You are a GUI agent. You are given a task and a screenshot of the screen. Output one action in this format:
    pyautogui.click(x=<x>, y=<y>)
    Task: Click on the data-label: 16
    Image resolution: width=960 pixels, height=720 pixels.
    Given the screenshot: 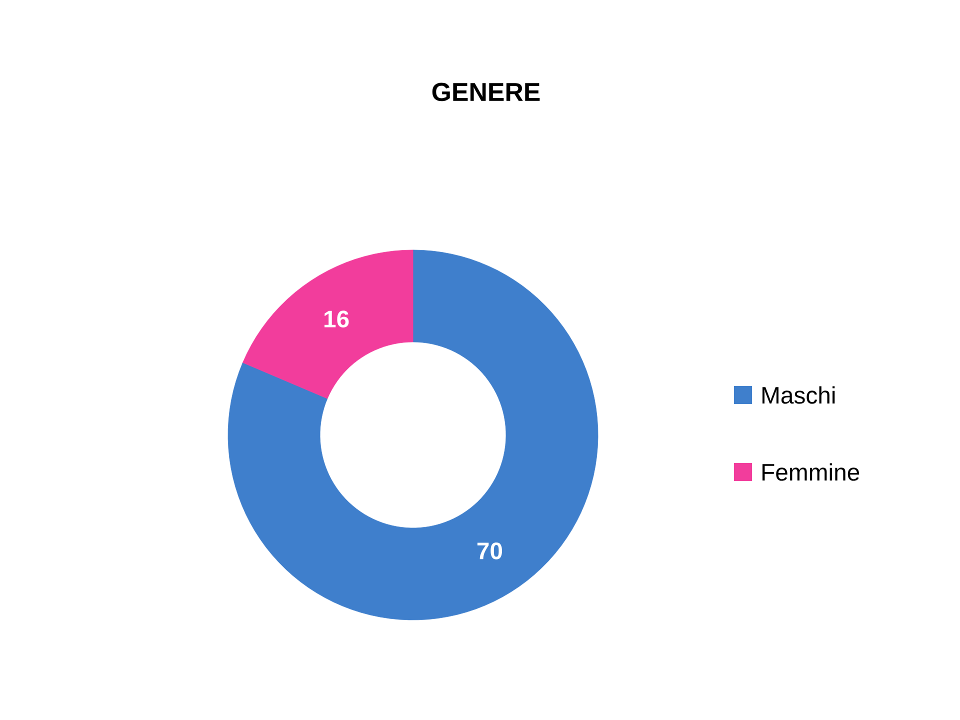 What is the action you would take?
    pyautogui.click(x=336, y=319)
    